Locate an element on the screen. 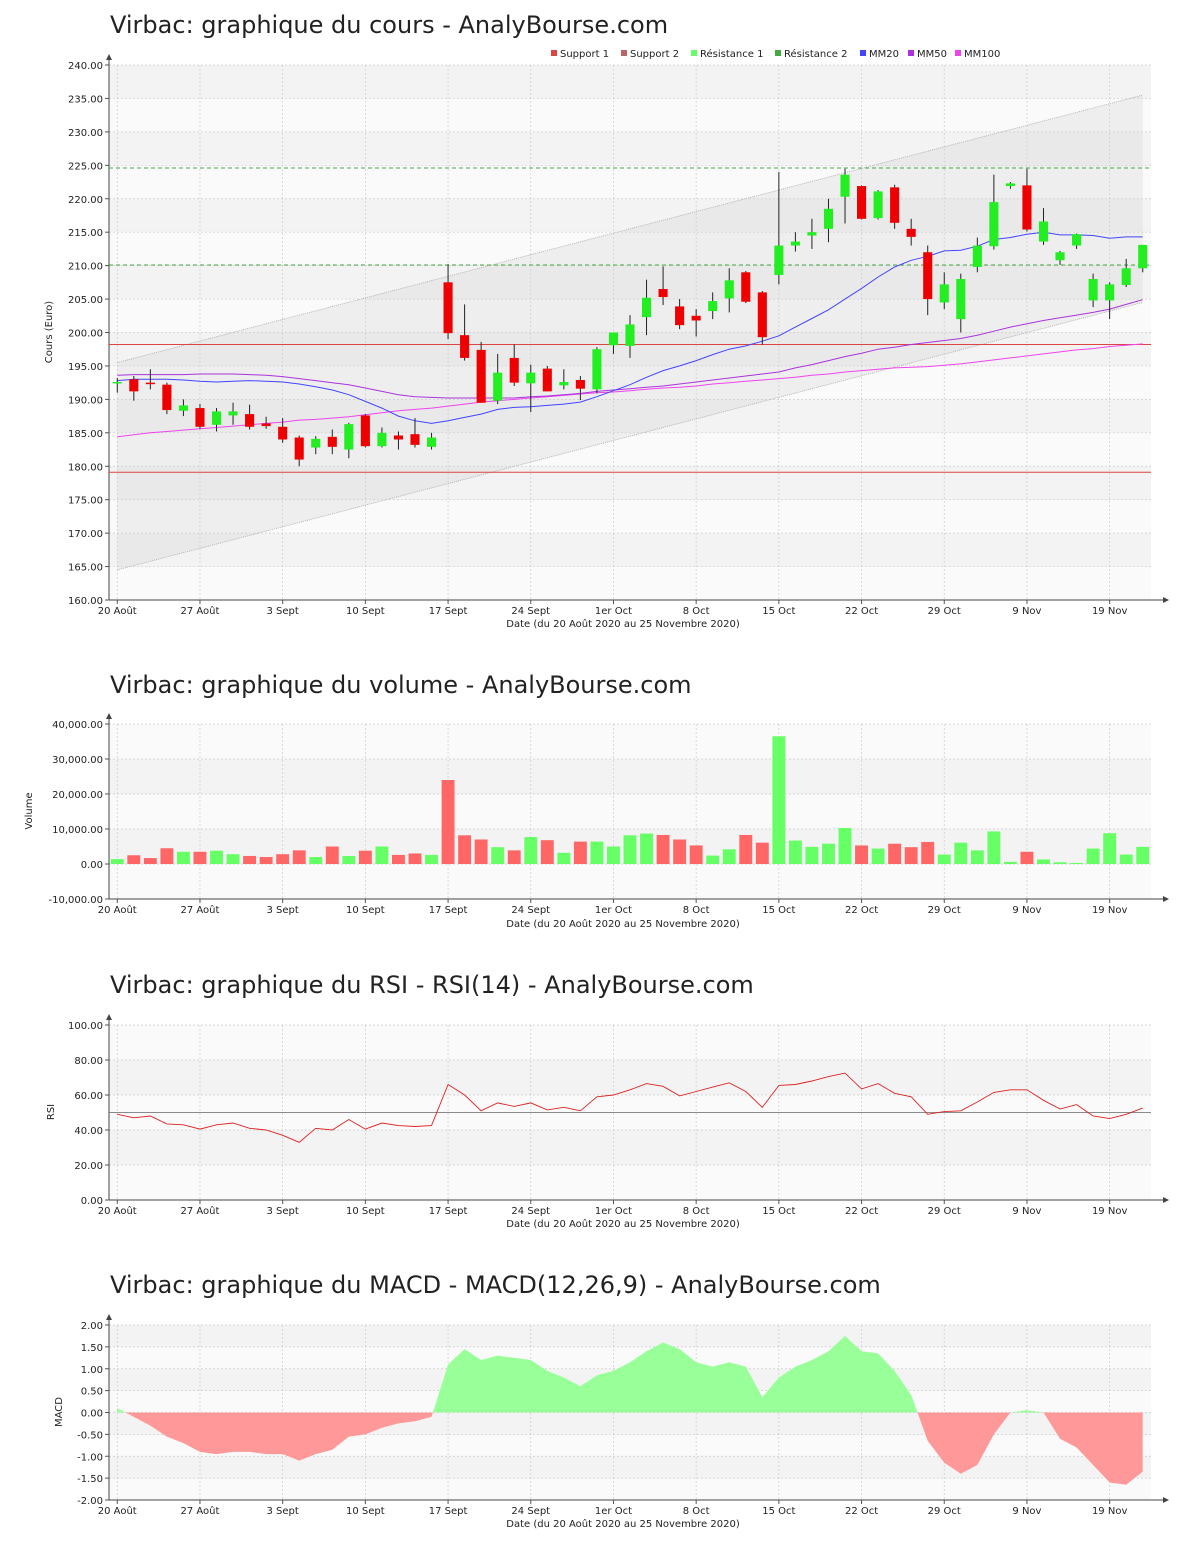 Image resolution: width=1200 pixels, height=1550 pixels. moving-average-mm50 is located at coordinates (630, 349).